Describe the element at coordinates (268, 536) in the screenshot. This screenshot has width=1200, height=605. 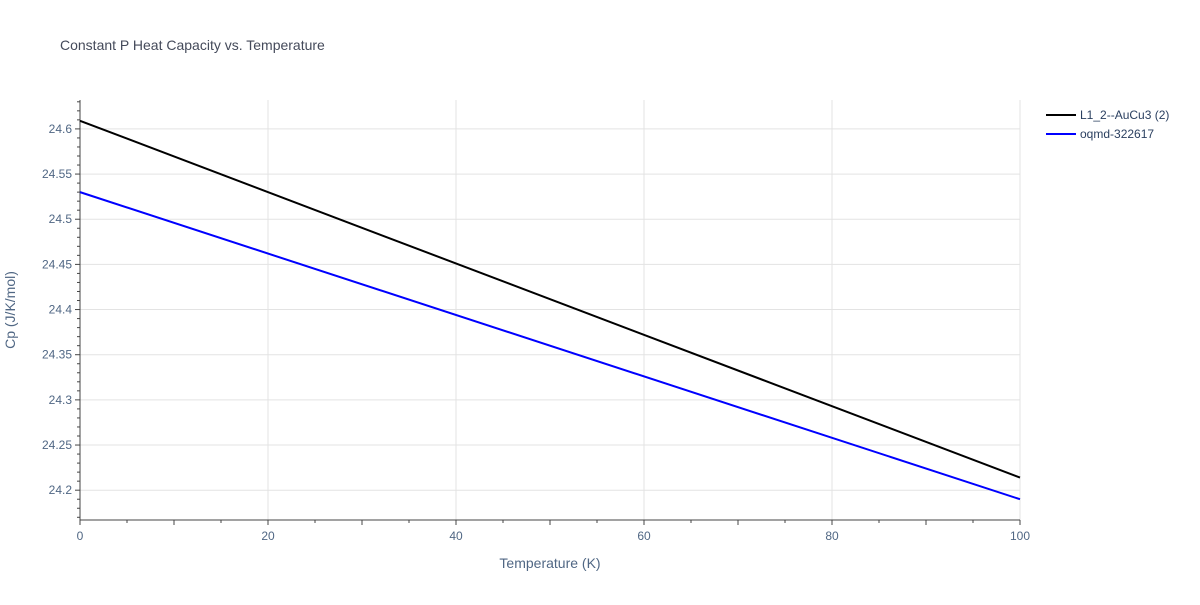
I see `x-tick-label: 20` at that location.